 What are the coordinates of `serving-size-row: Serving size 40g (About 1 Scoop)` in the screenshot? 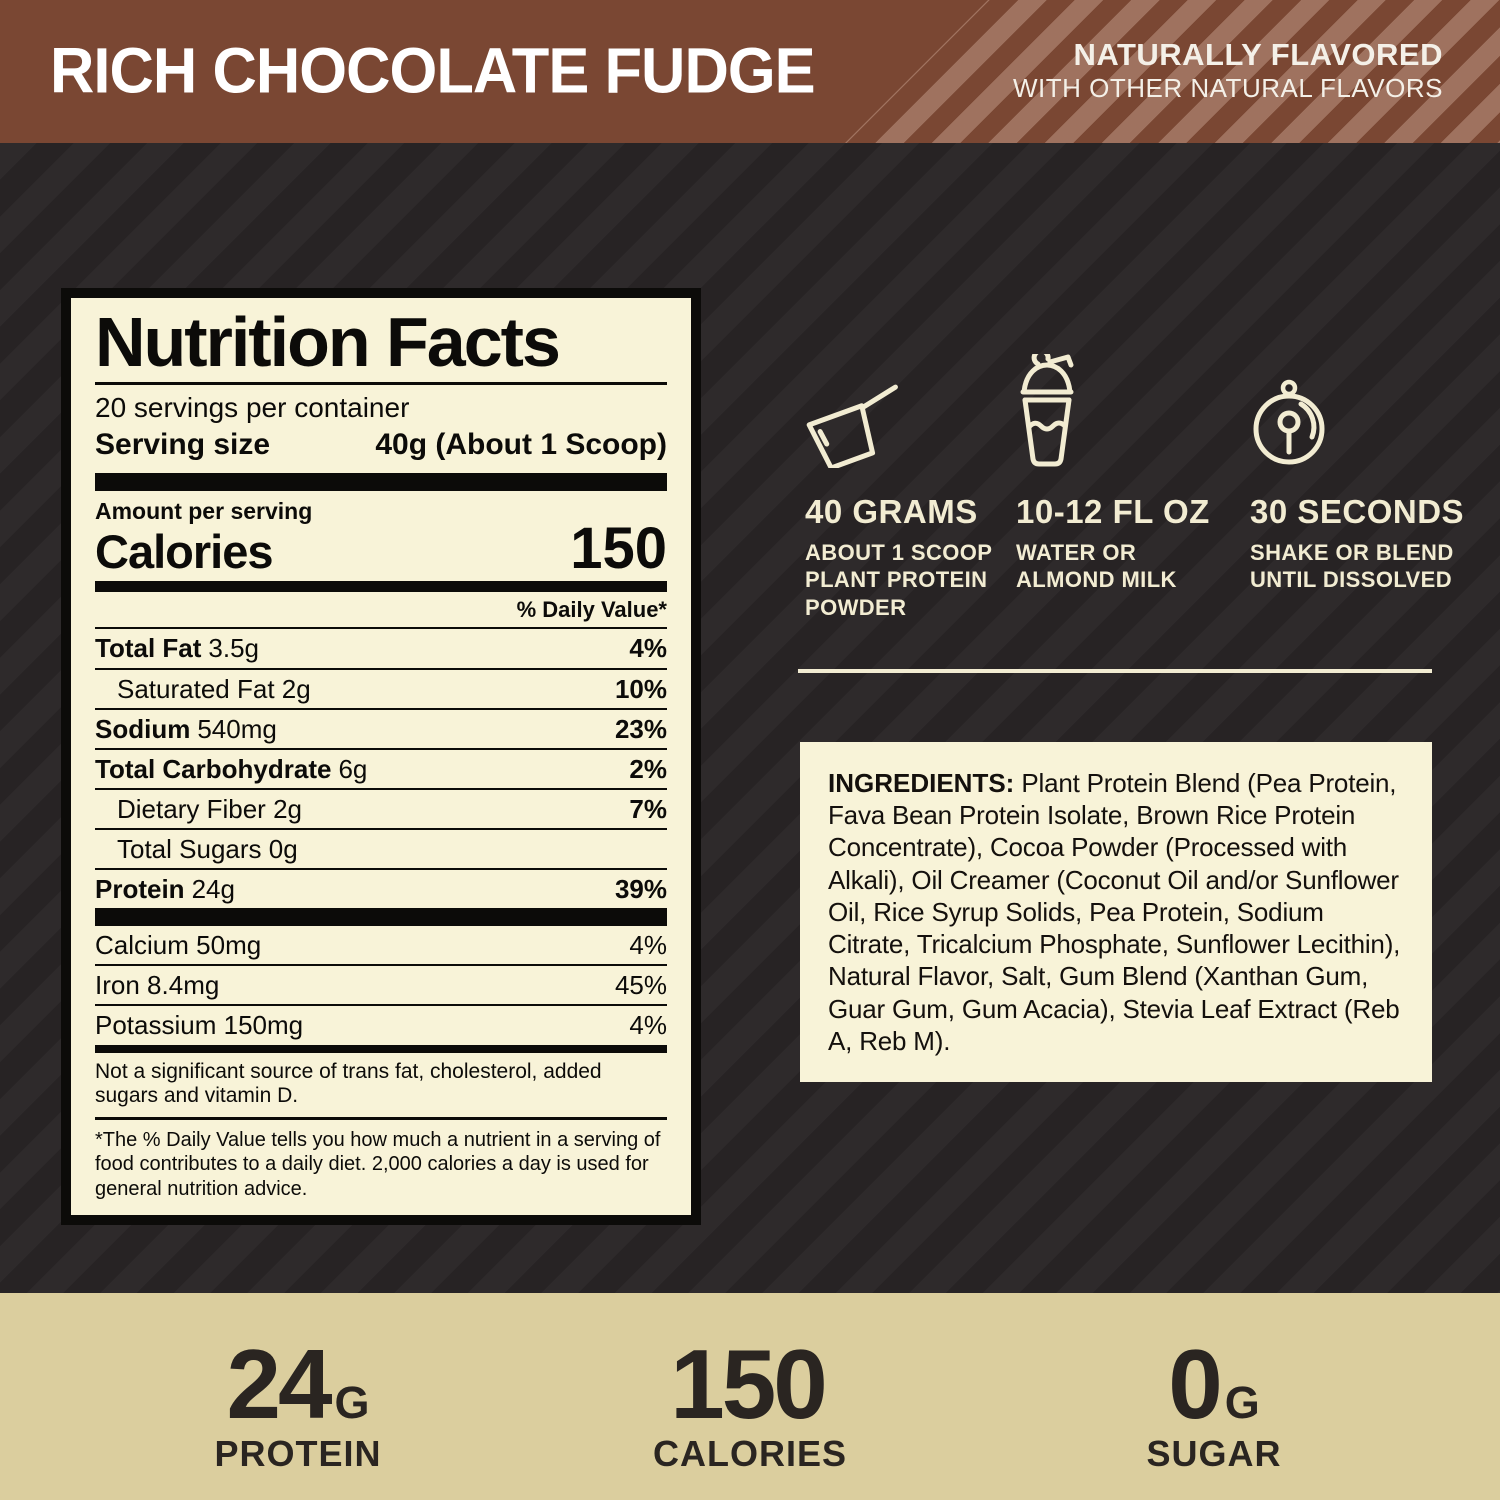 It's located at (381, 444).